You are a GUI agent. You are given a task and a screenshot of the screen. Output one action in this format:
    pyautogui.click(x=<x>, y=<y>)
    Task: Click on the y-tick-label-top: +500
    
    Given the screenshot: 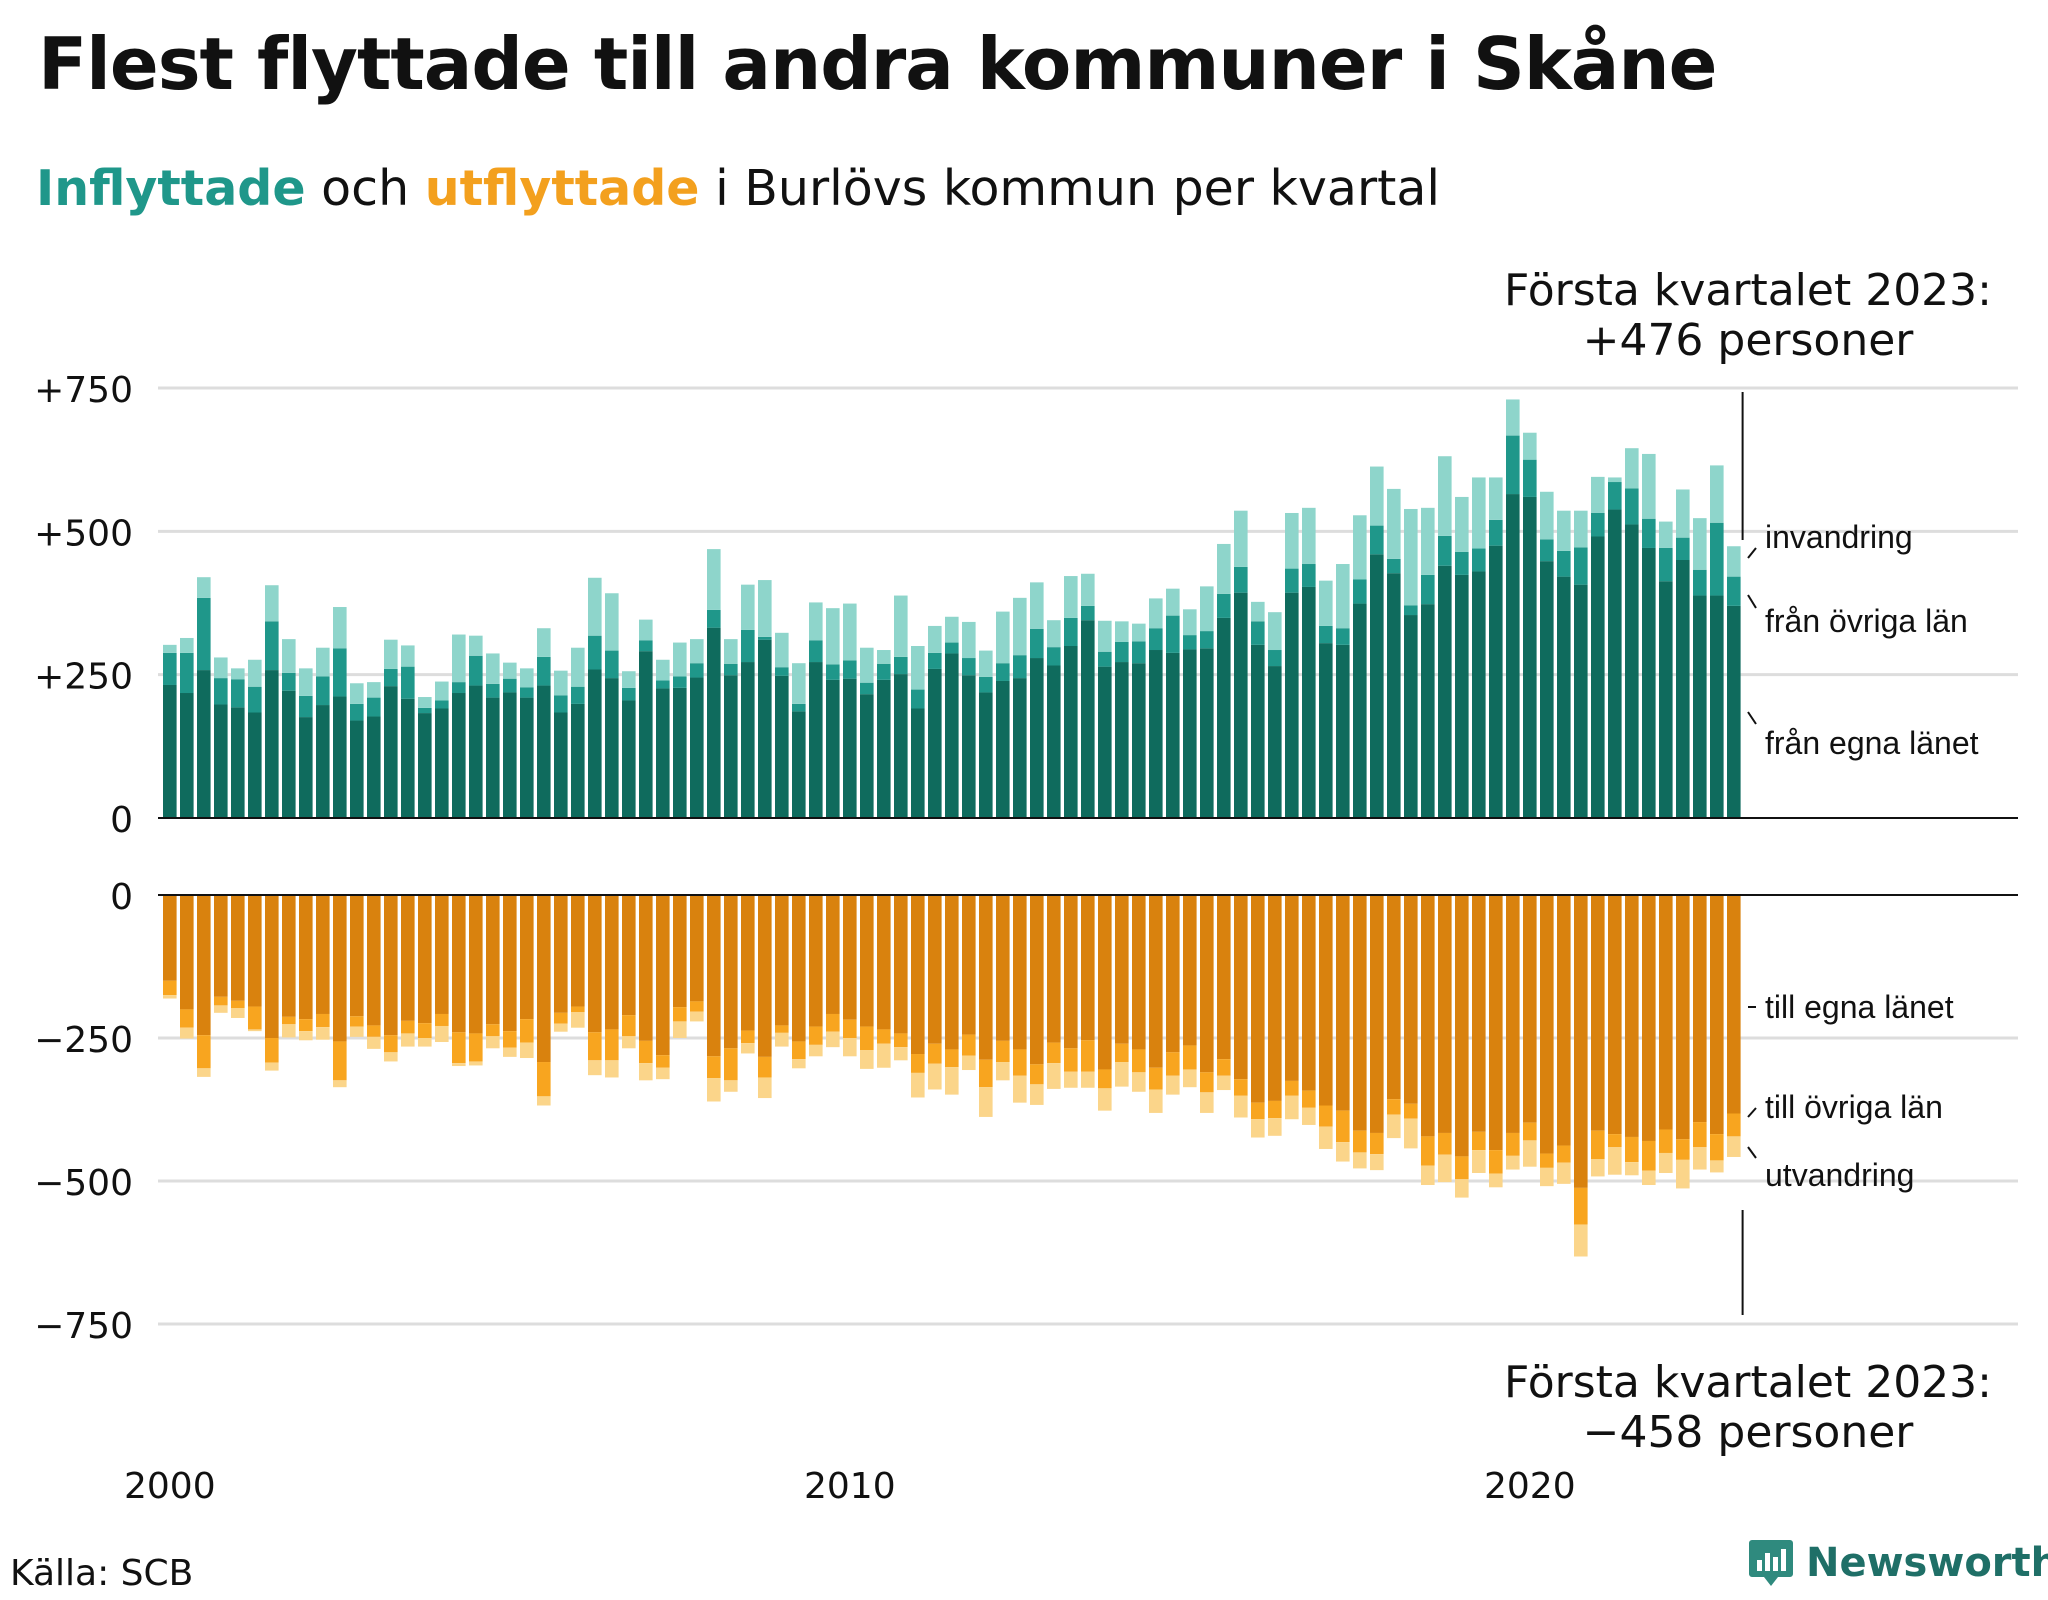 What is the action you would take?
    pyautogui.click(x=83, y=533)
    